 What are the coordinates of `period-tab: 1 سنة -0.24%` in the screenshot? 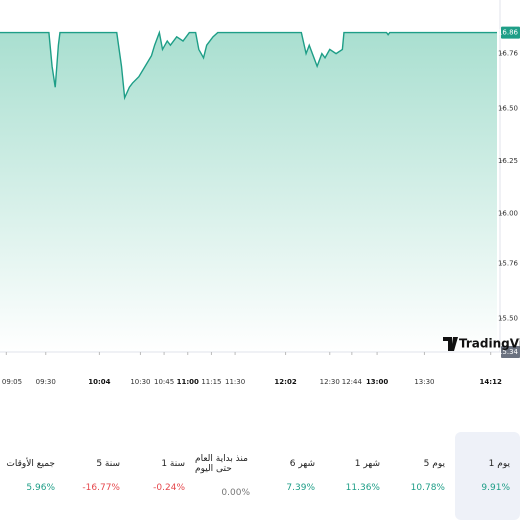 It's located at (162, 476).